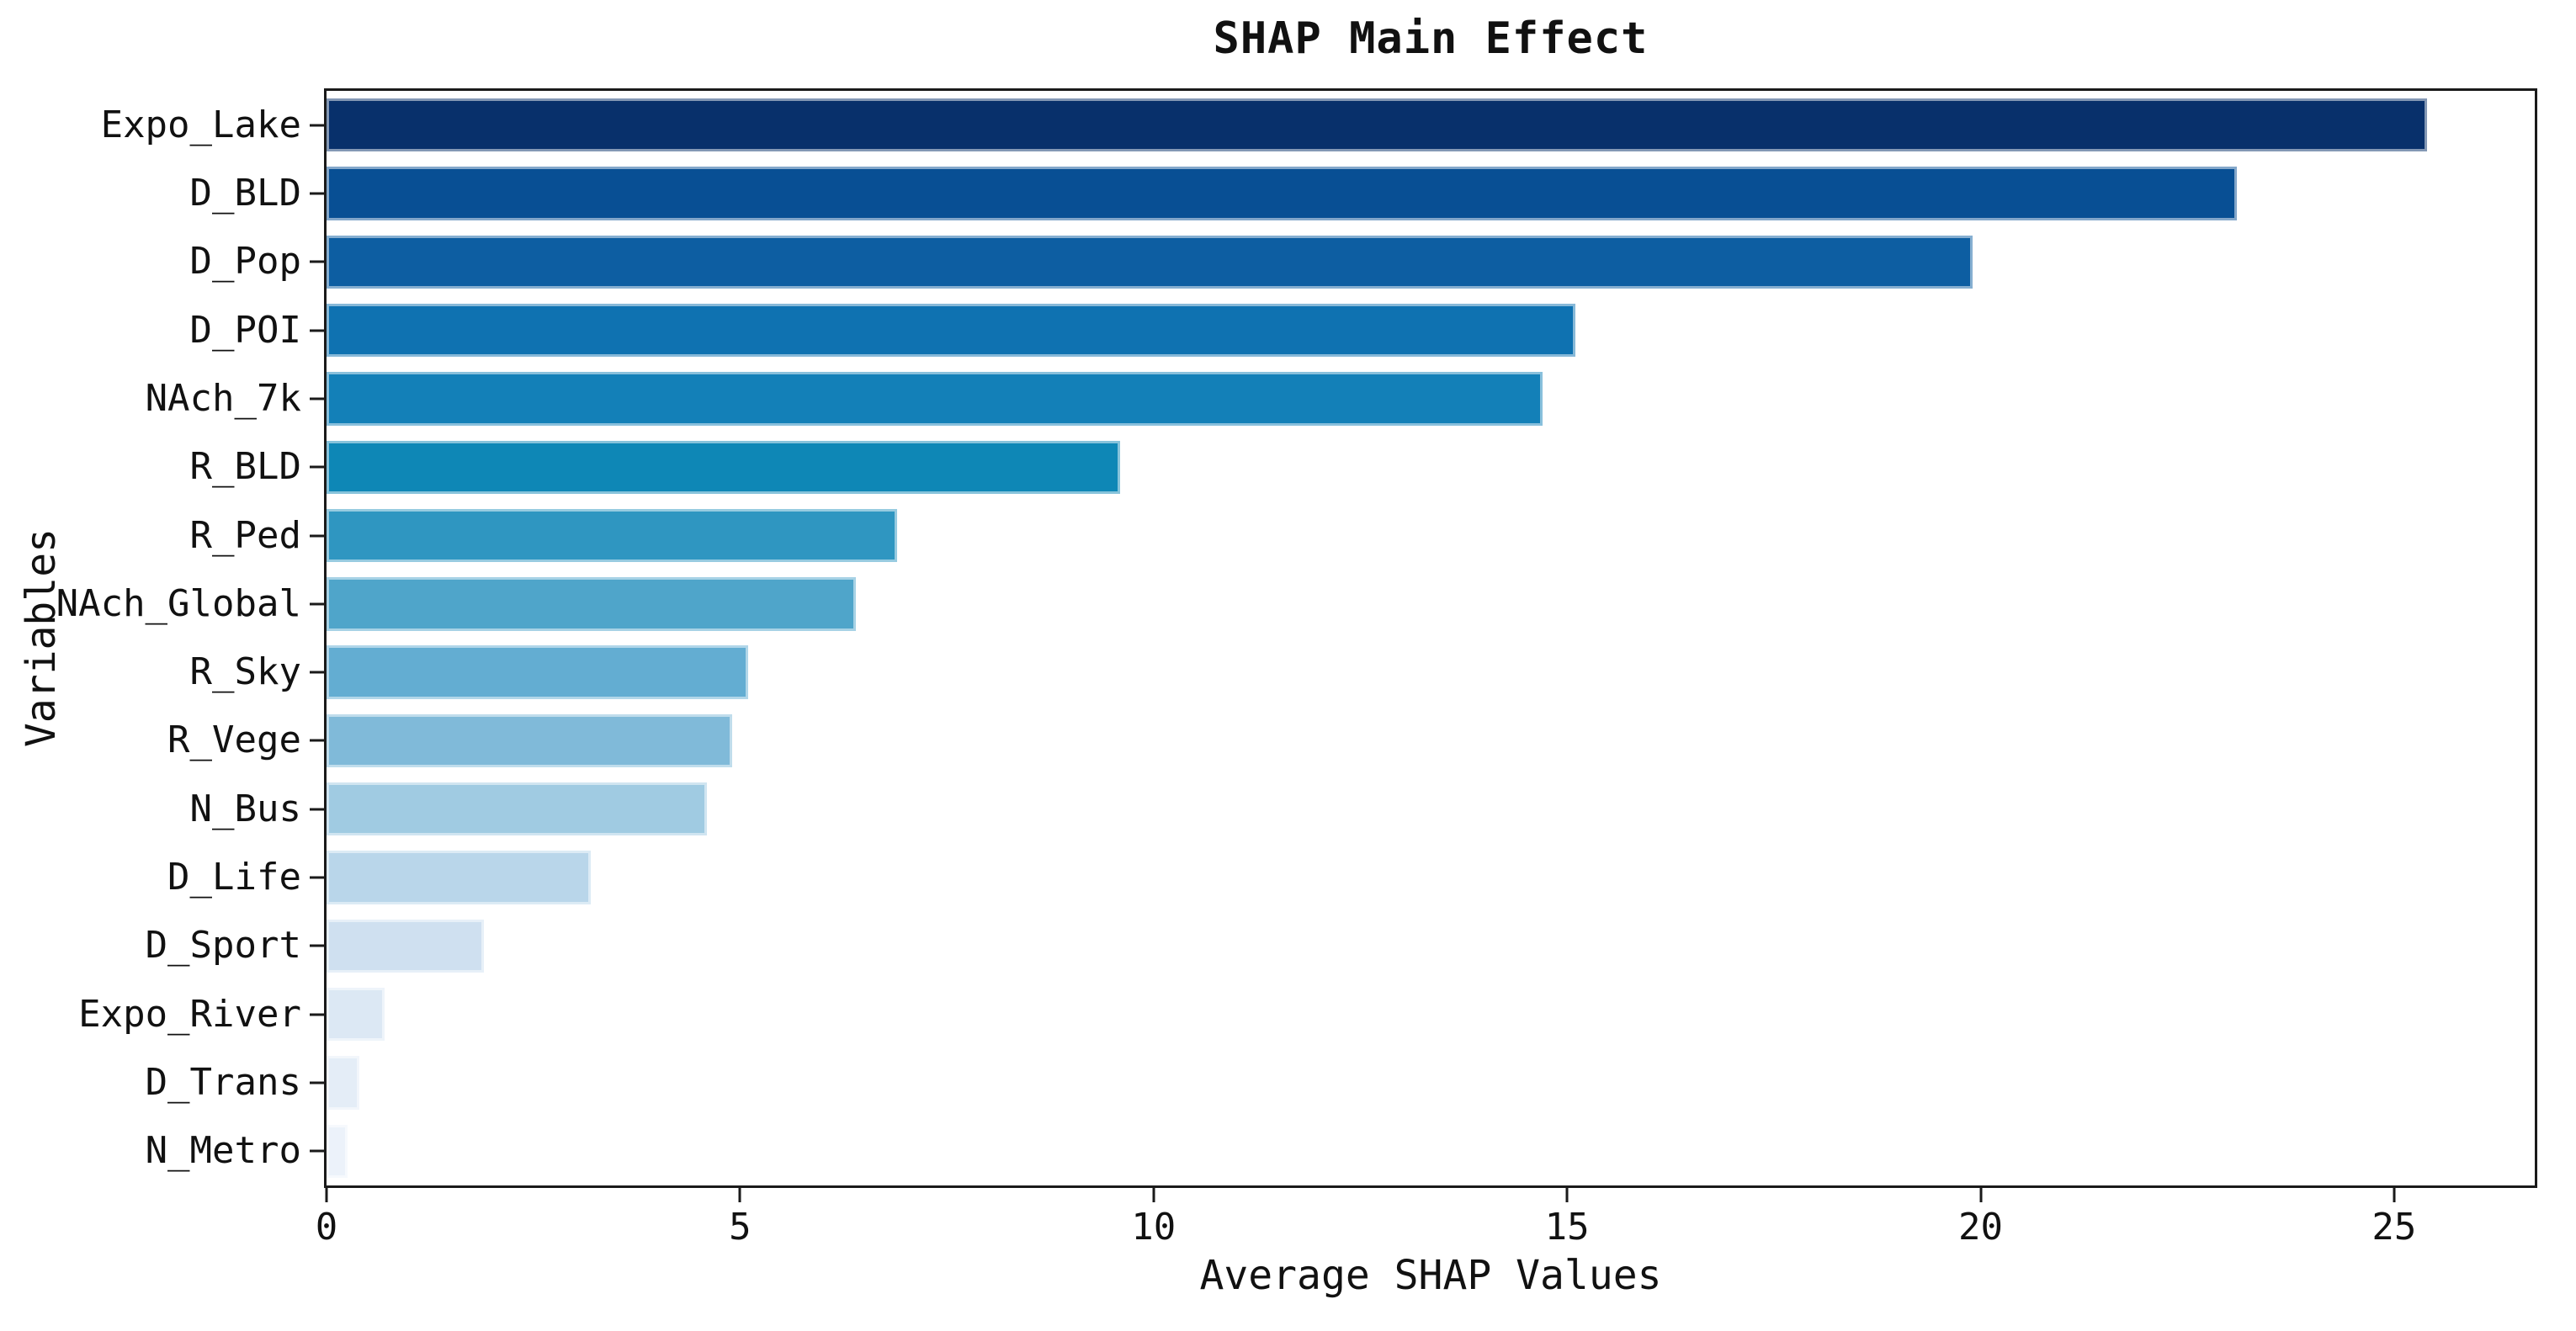 This screenshot has width=2576, height=1331. Describe the element at coordinates (318, 1082) in the screenshot. I see `y-tick-mark-D_Trans` at that location.